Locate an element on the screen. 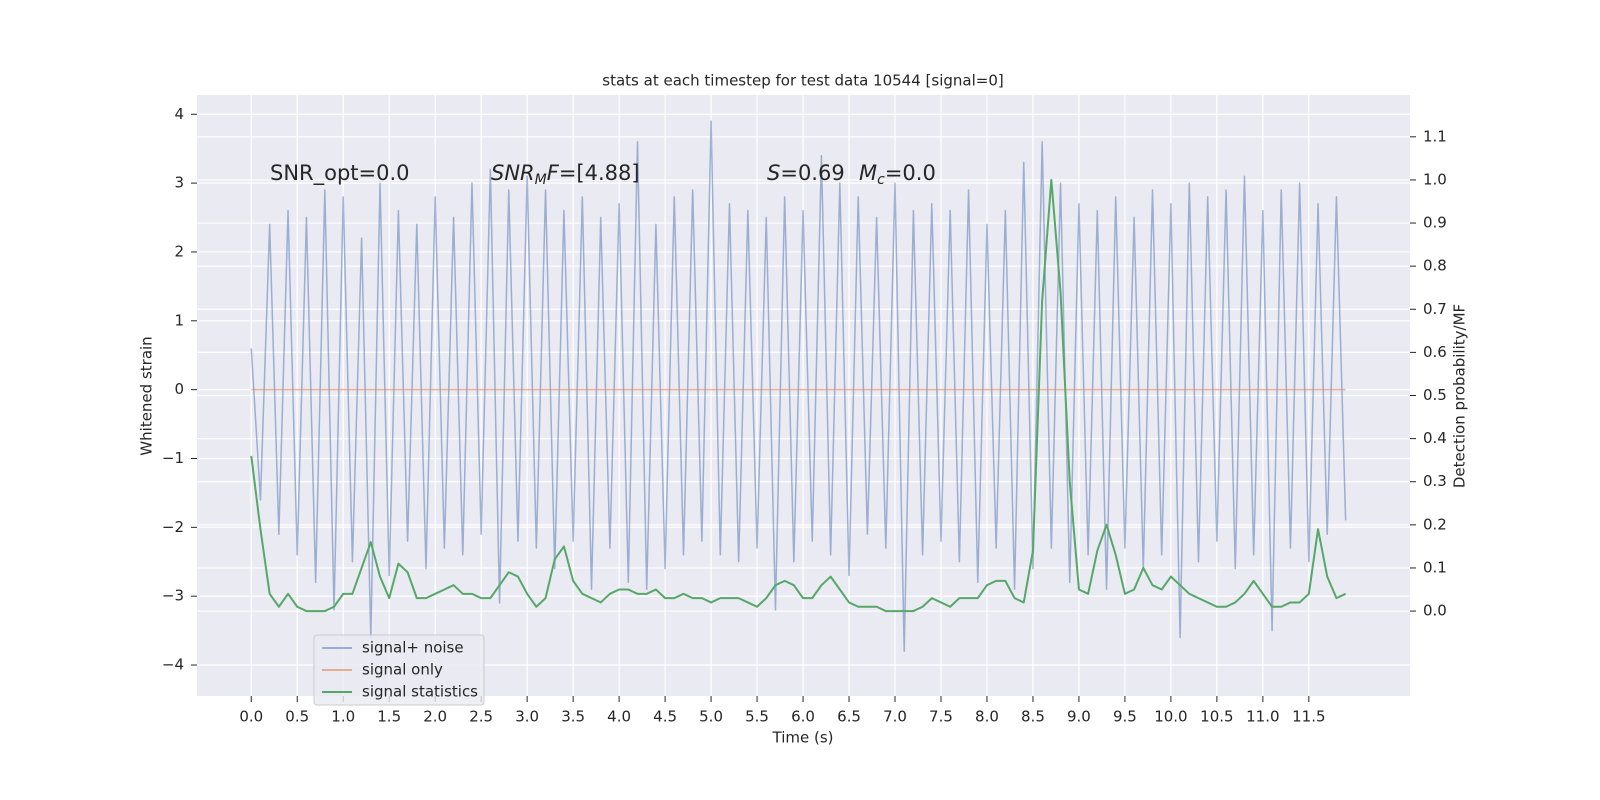  annotation-part: c is located at coordinates (881, 180).